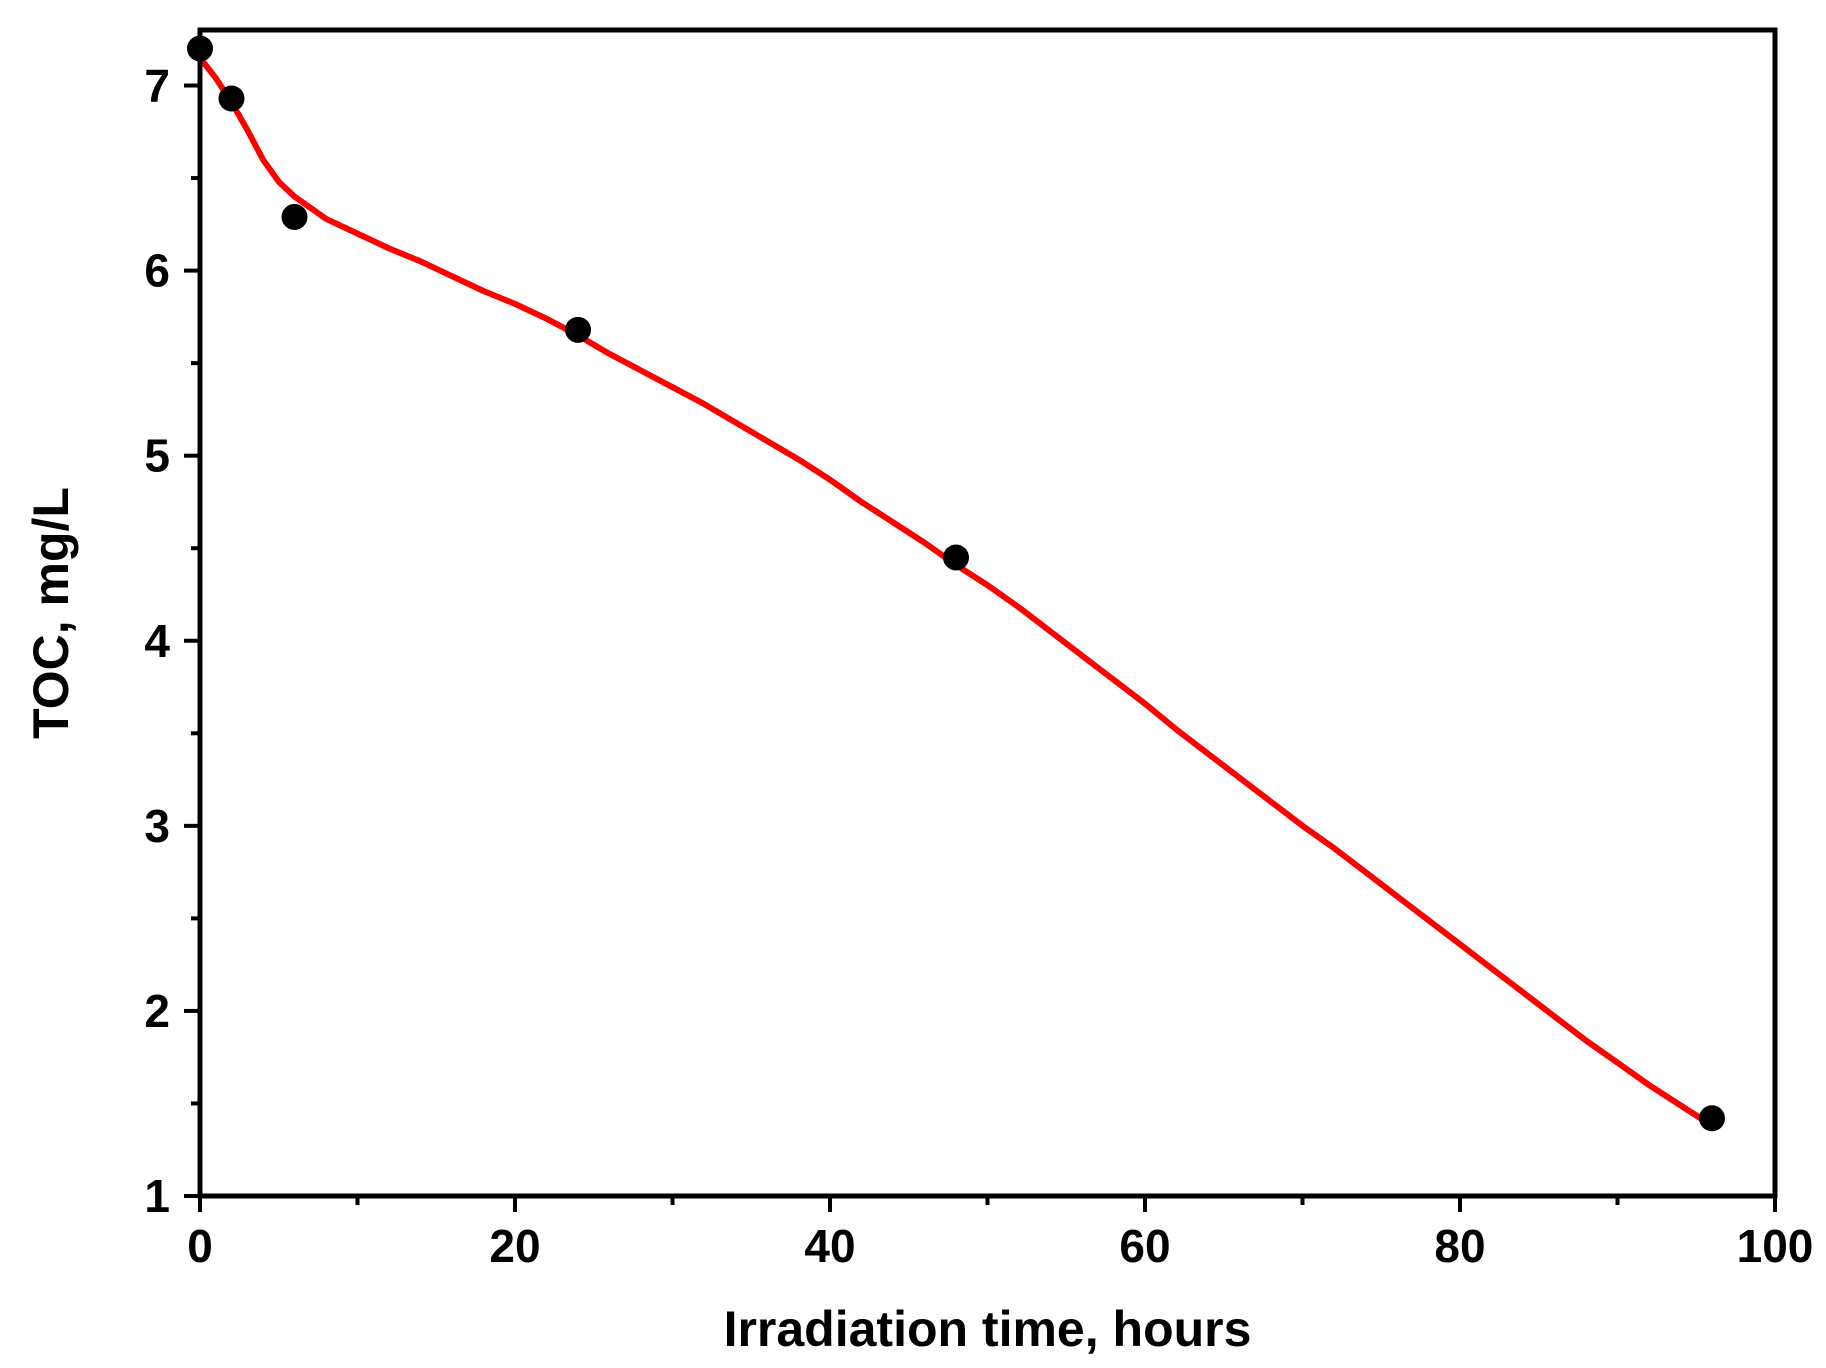  What do you see at coordinates (157, 456) in the screenshot?
I see `y-tick-label: 5` at bounding box center [157, 456].